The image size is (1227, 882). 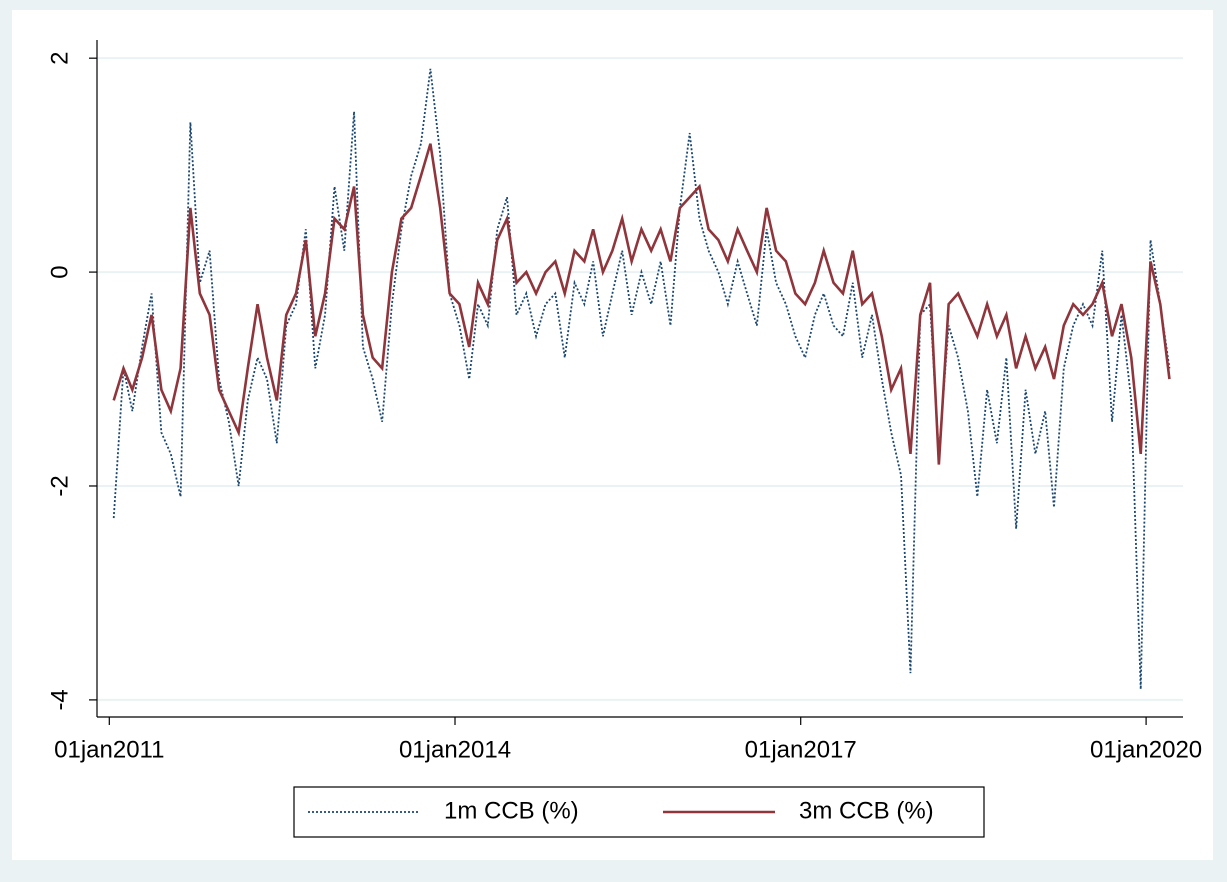 What do you see at coordinates (866, 810) in the screenshot?
I see `legend-label: 3m CCB (%)` at bounding box center [866, 810].